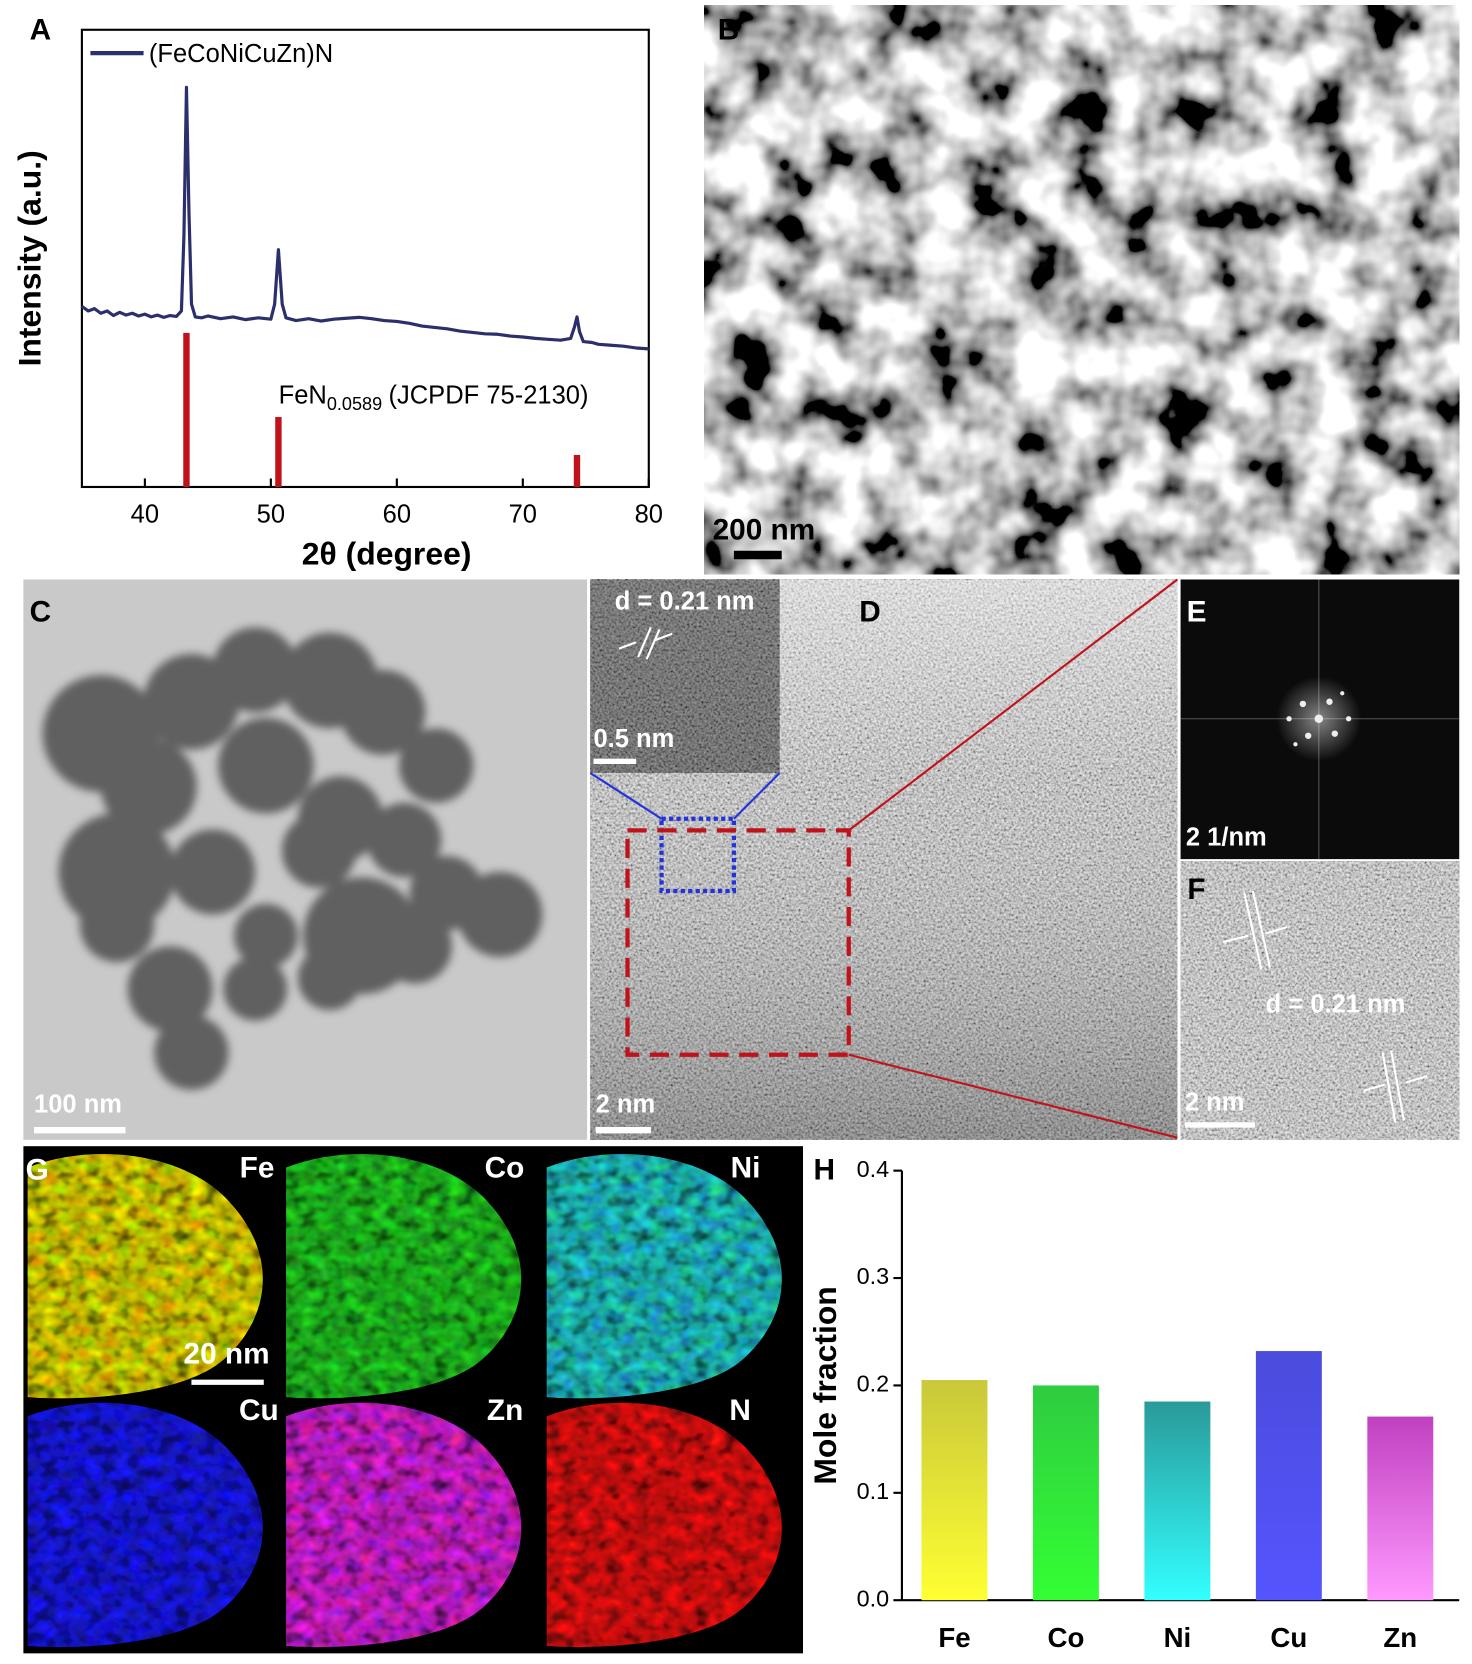  I want to click on panel-label: H, so click(825, 1170).